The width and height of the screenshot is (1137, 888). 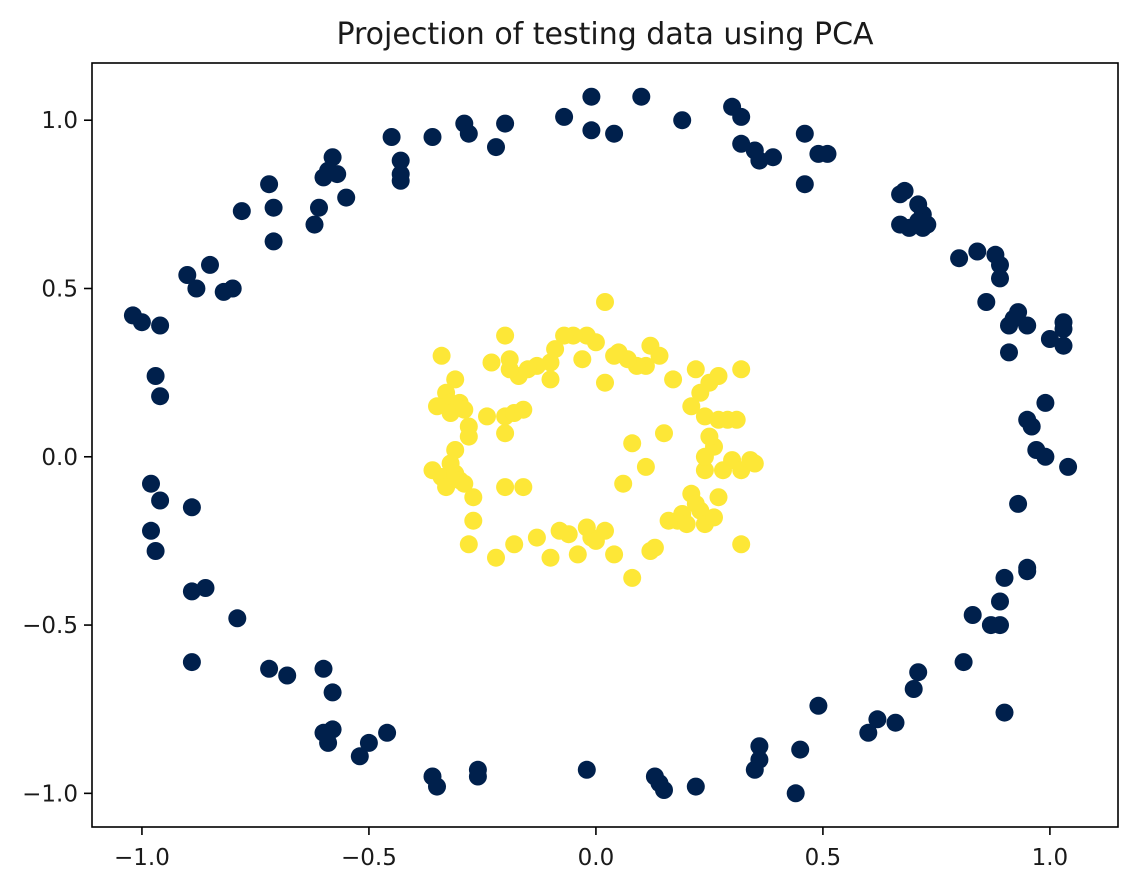 What do you see at coordinates (59, 458) in the screenshot?
I see `y-tick-label: 0.0` at bounding box center [59, 458].